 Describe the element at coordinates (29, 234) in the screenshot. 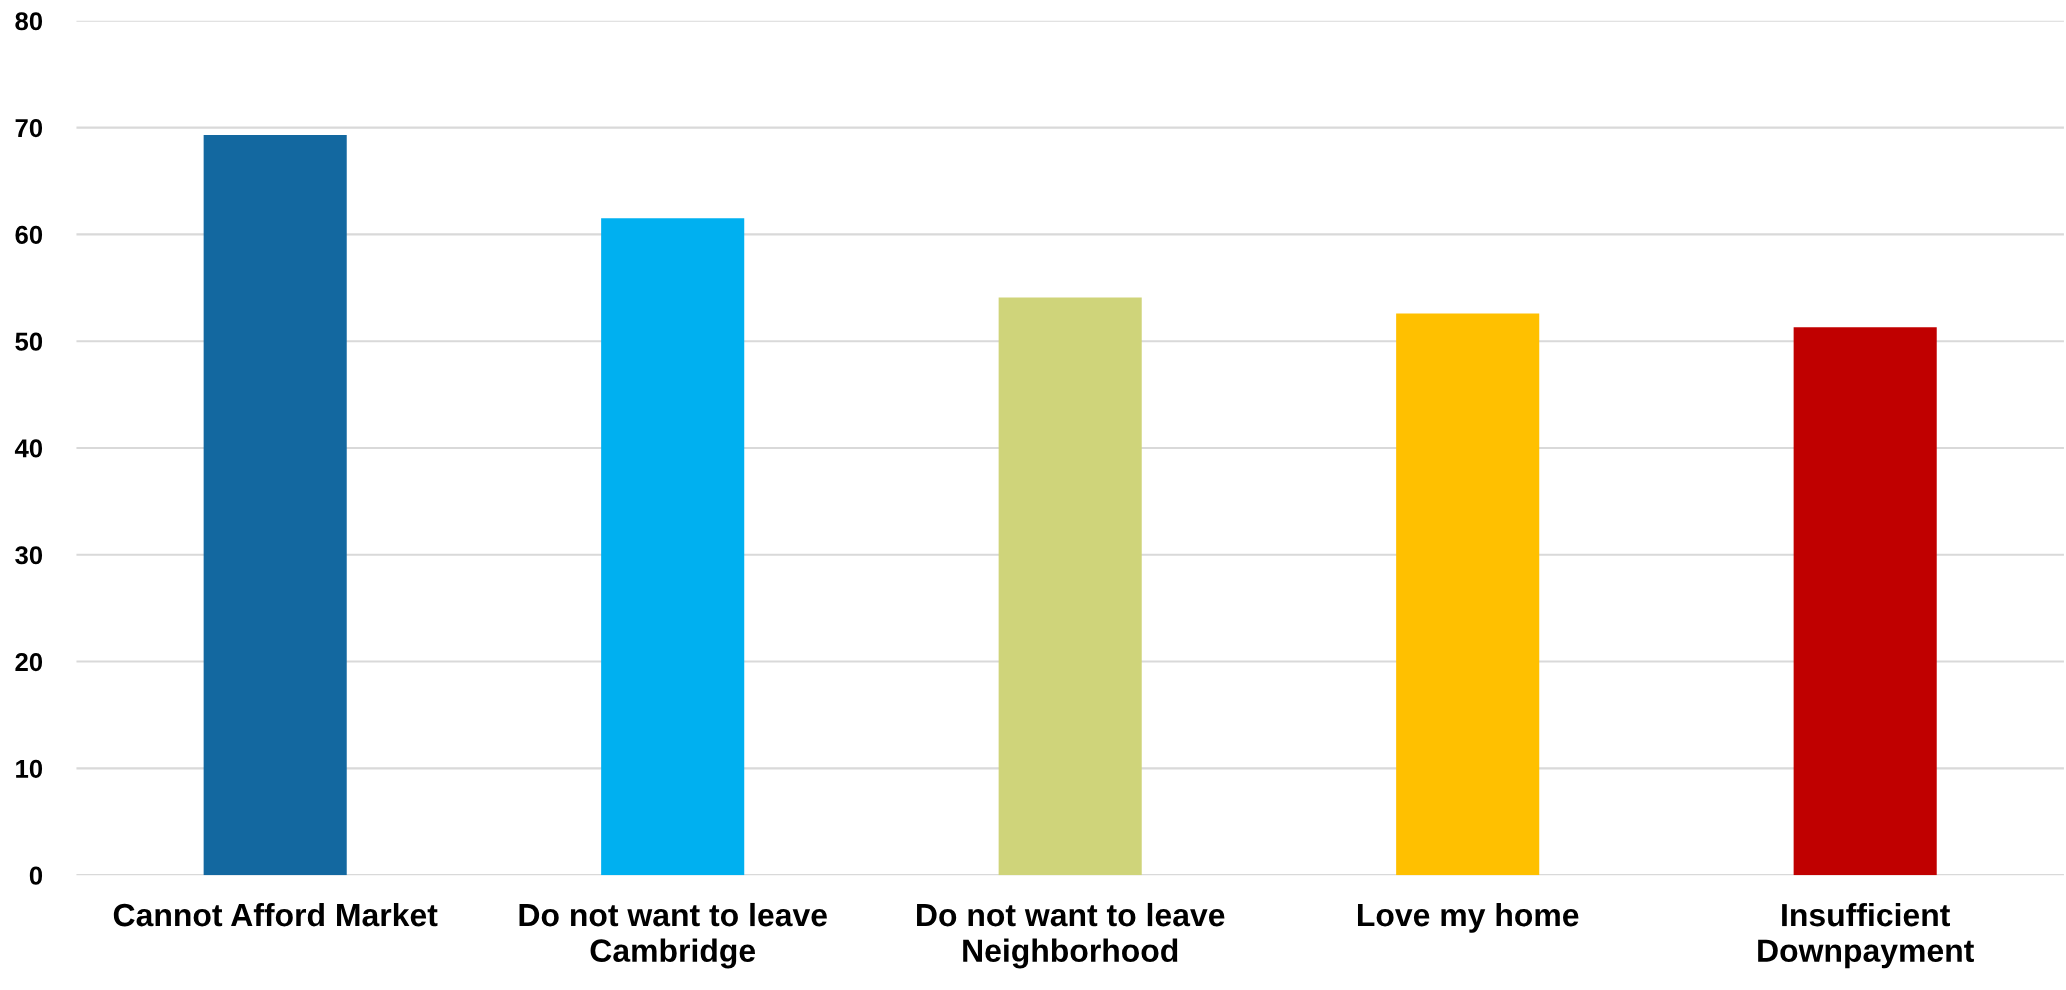

I see `y-tick-label: 60` at that location.